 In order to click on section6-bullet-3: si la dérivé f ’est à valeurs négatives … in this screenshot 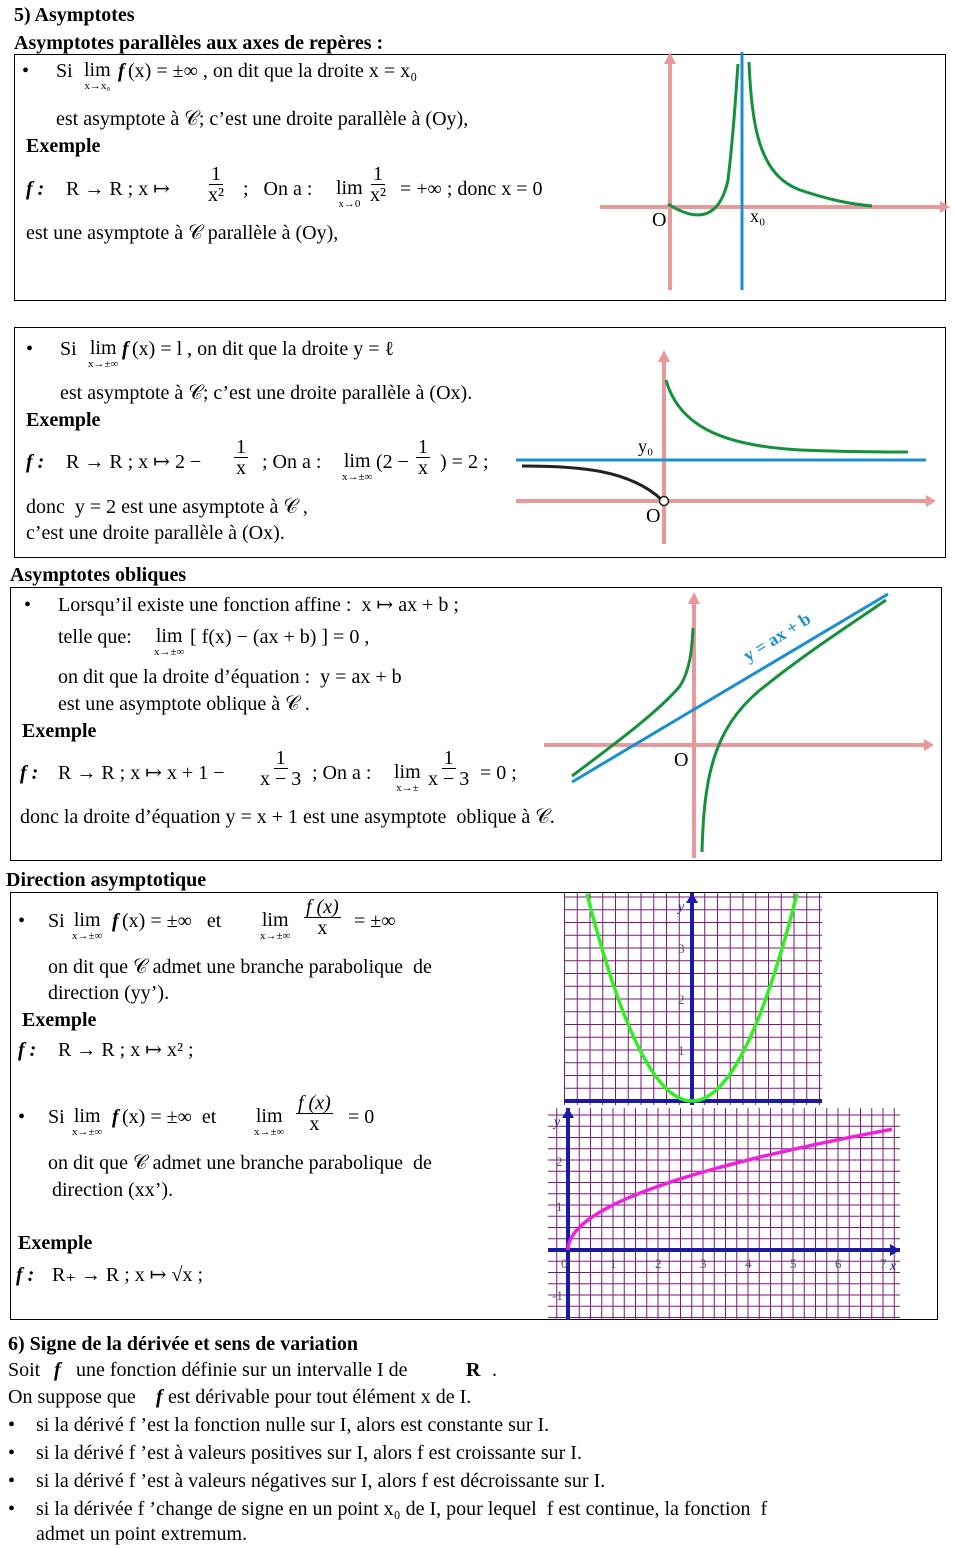, I will do `click(321, 1481)`.